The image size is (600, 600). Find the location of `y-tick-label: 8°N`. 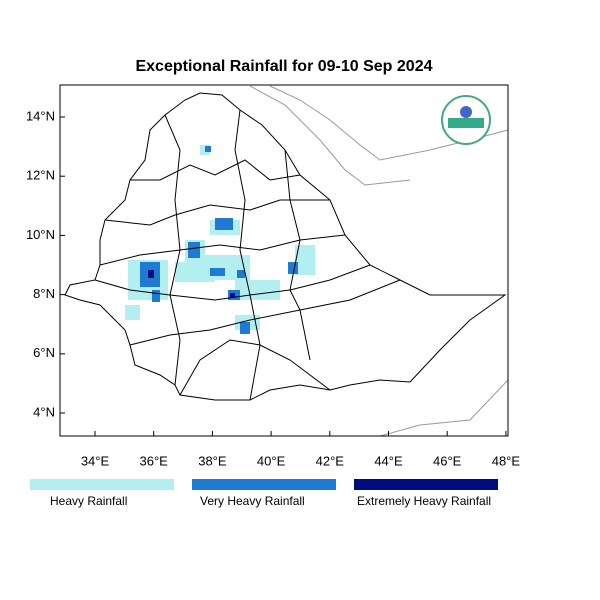

y-tick-label: 8°N is located at coordinates (44, 293).